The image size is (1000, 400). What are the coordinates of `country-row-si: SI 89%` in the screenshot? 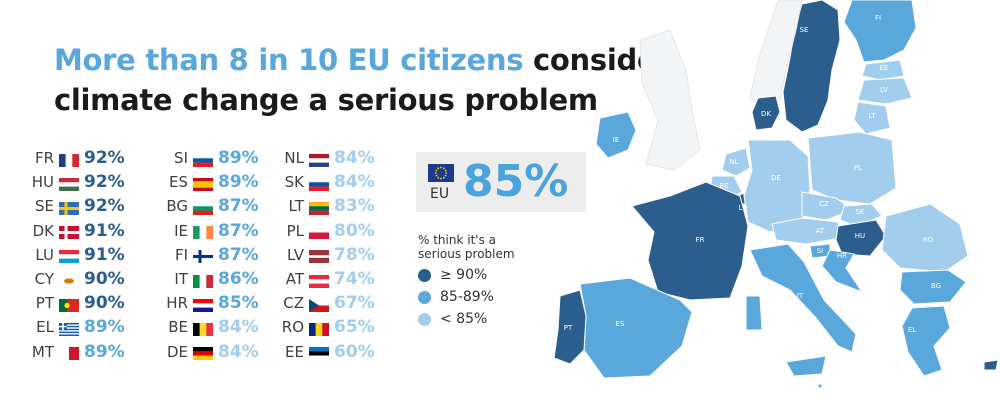 It's located at (211, 158).